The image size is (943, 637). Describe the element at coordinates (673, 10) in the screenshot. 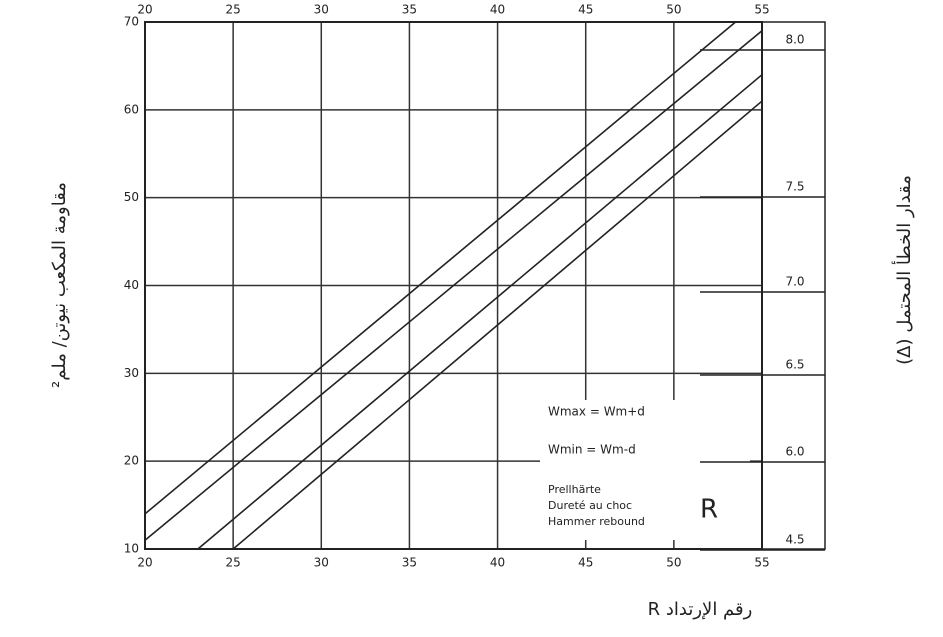

I see `x-tick-label-top: 50` at that location.